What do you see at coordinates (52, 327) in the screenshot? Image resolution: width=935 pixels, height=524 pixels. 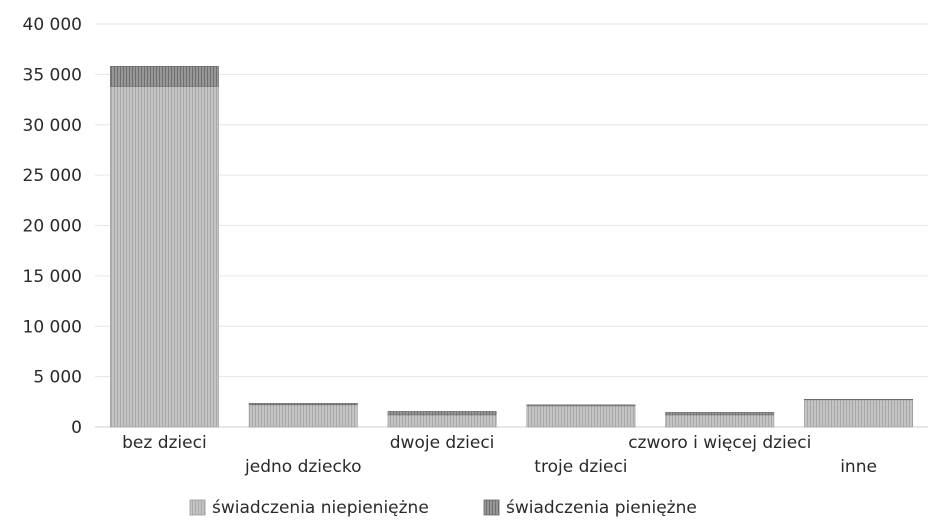 I see `y-tick-label: 10 000` at bounding box center [52, 327].